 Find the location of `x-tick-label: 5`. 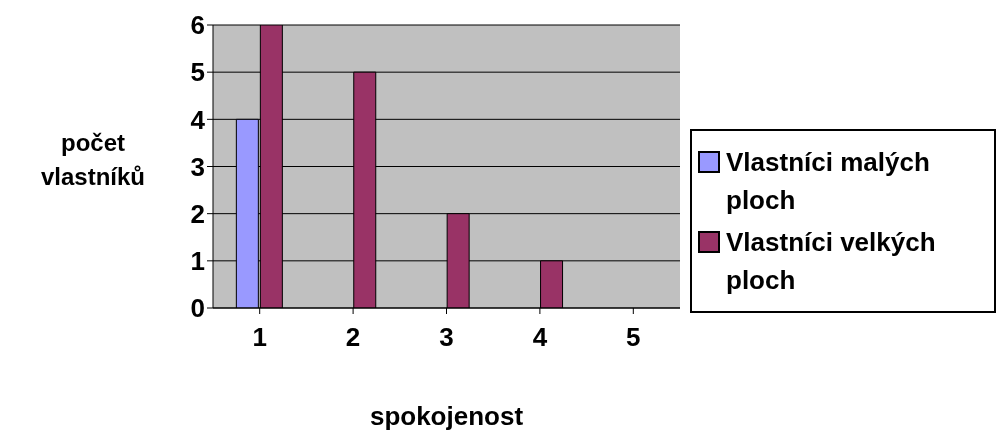

x-tick-label: 5 is located at coordinates (633, 337).